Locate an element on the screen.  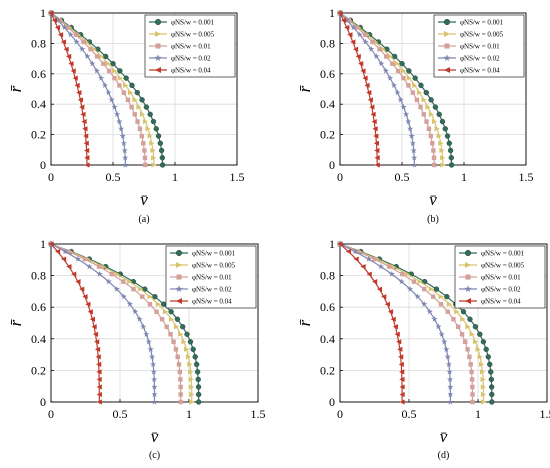
legend-label: φNS/w = 0.04 is located at coordinates (212, 302).